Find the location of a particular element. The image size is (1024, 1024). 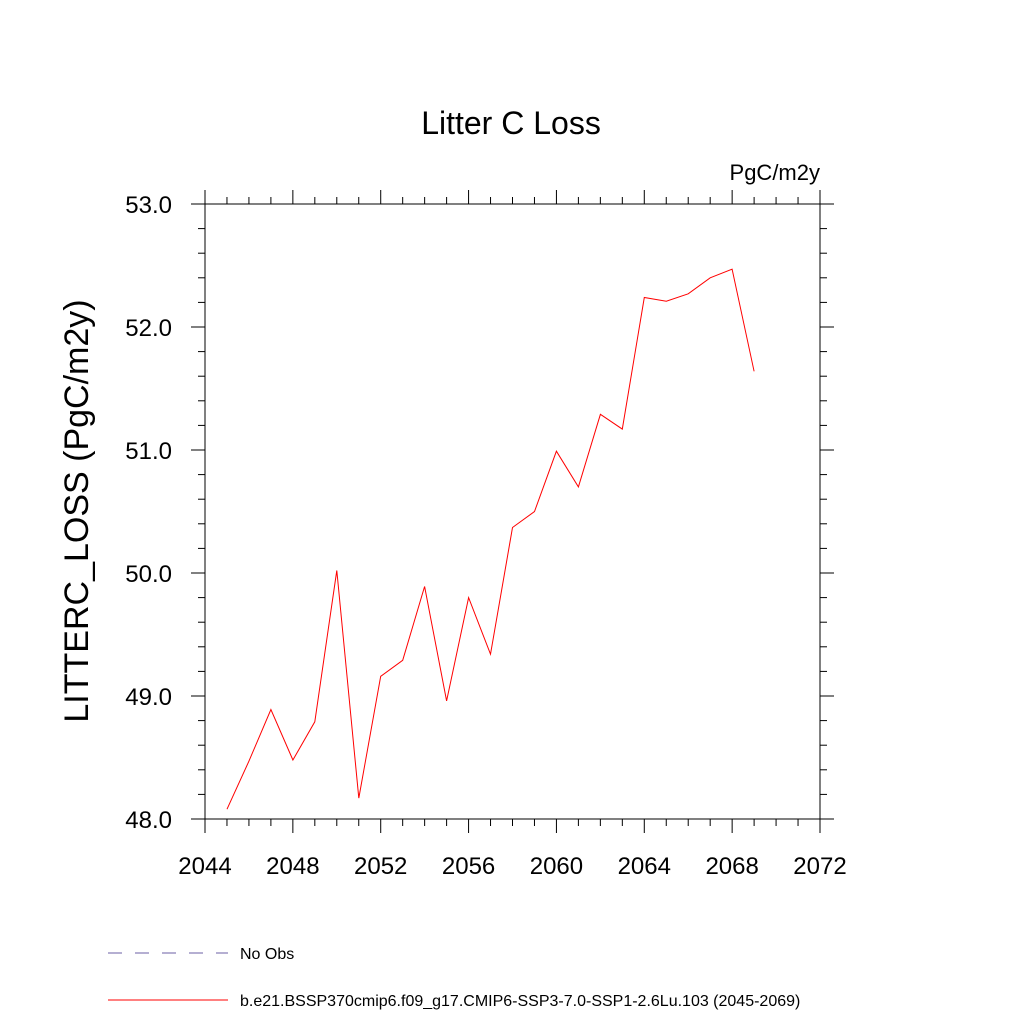

y-axis-label: LITTERC_LOSS (PgC/m2y) is located at coordinates (77, 510).